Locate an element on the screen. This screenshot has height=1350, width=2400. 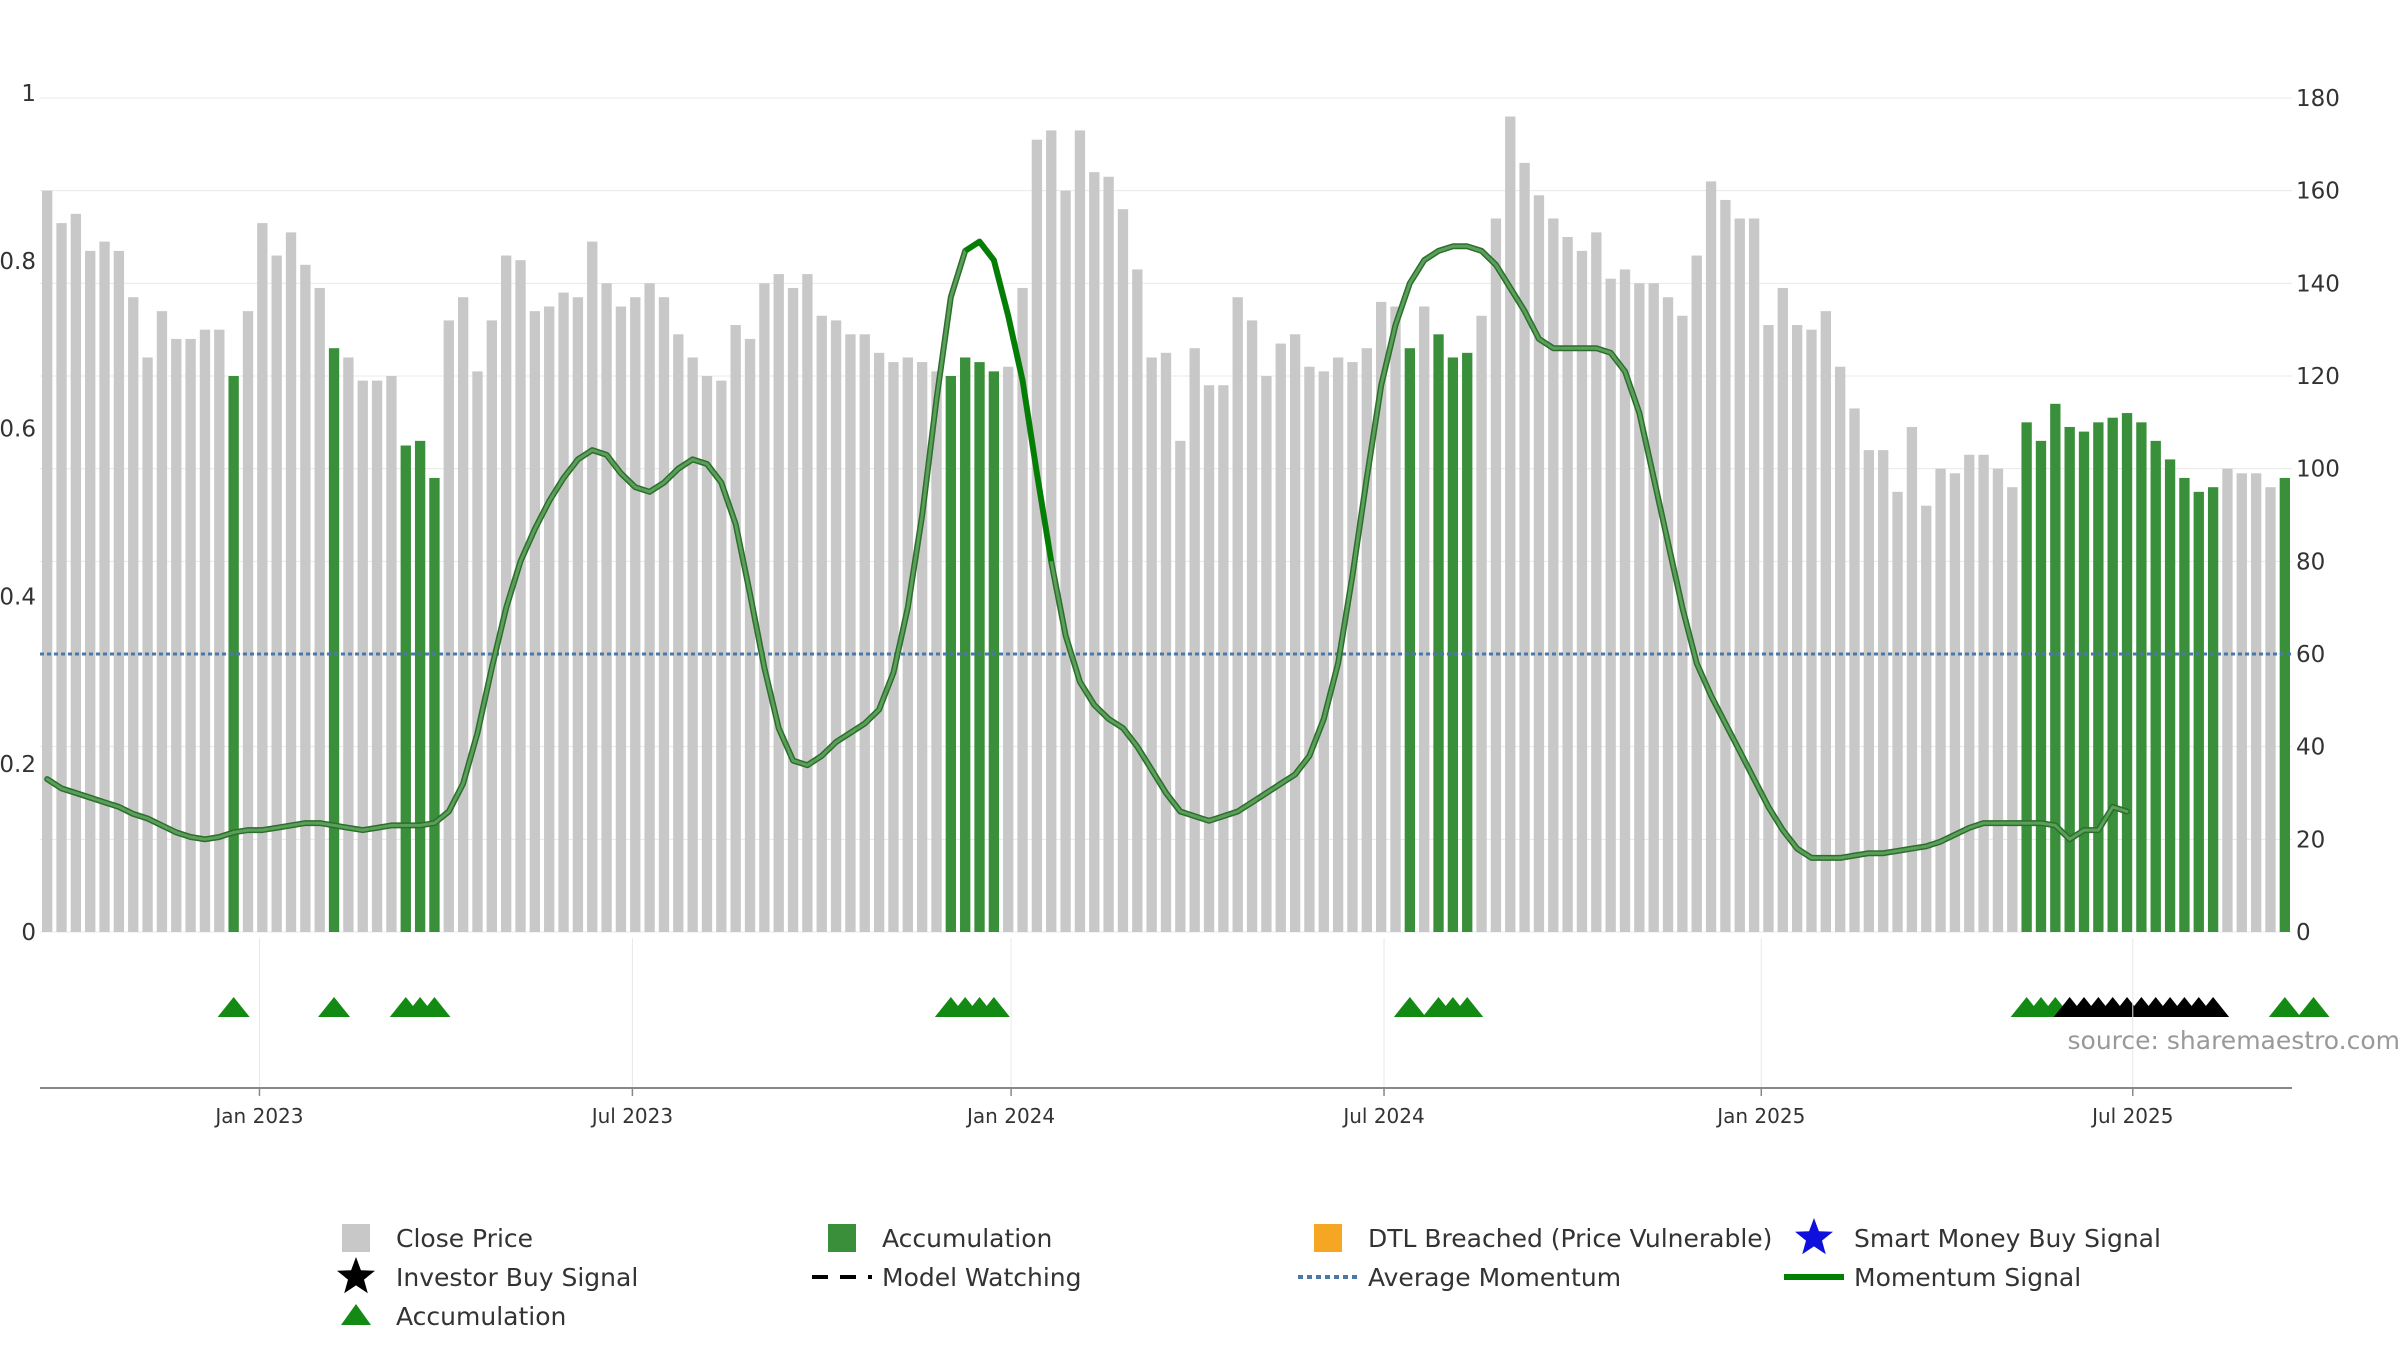
x-tick-label: Jul 2025 is located at coordinates (2131, 1116).